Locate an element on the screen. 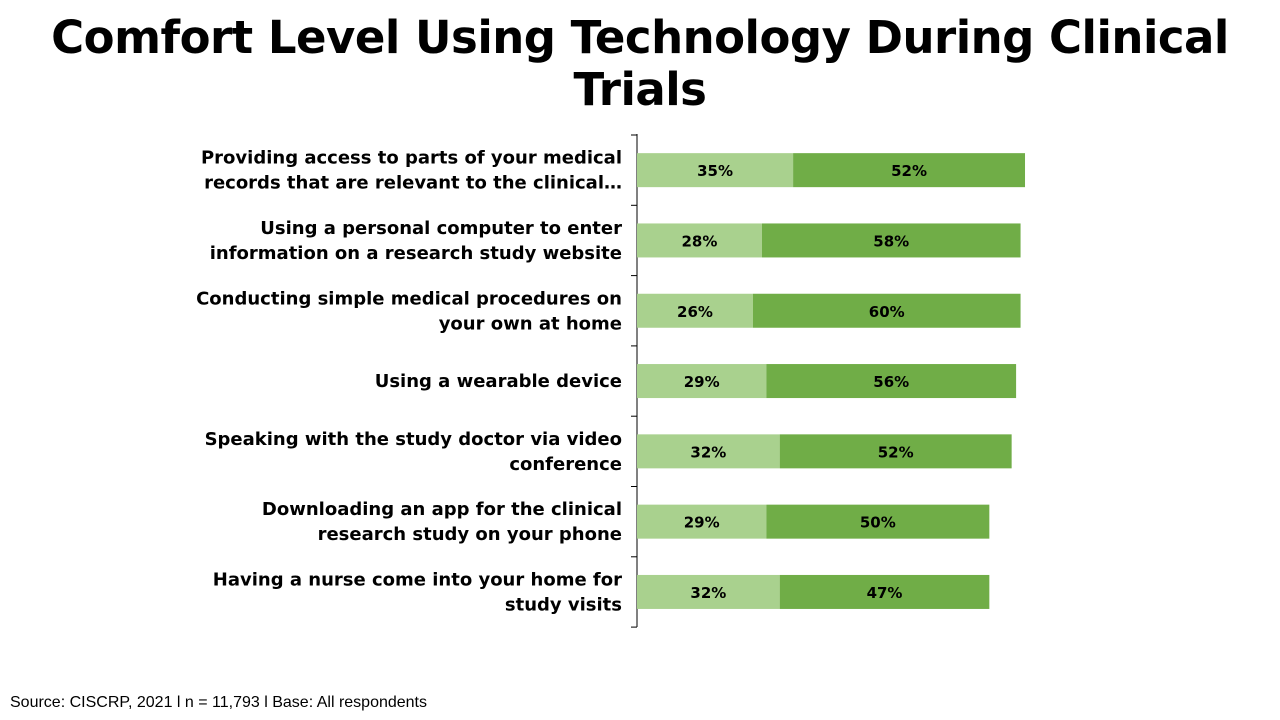 This screenshot has width=1280, height=720. category-label-line: Conducting simple medical procedures on is located at coordinates (409, 298).